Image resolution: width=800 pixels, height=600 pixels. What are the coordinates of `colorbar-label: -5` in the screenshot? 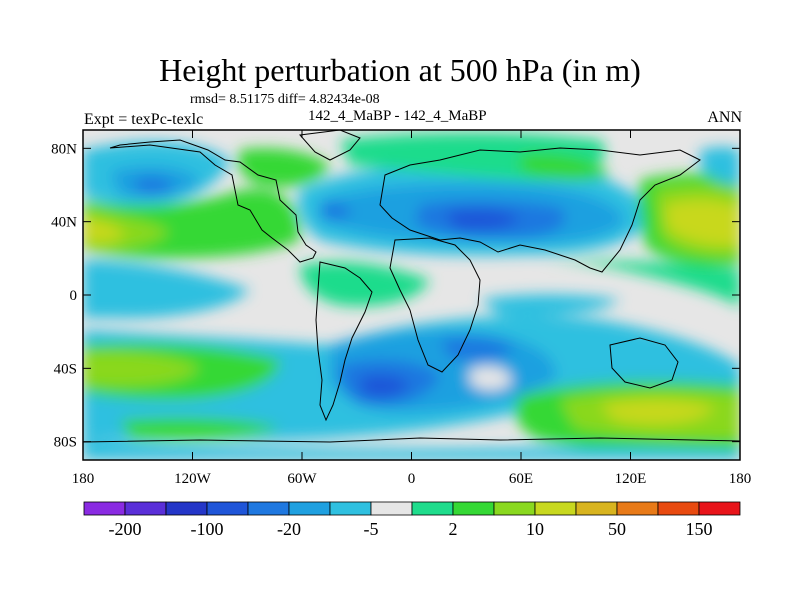 It's located at (371, 529).